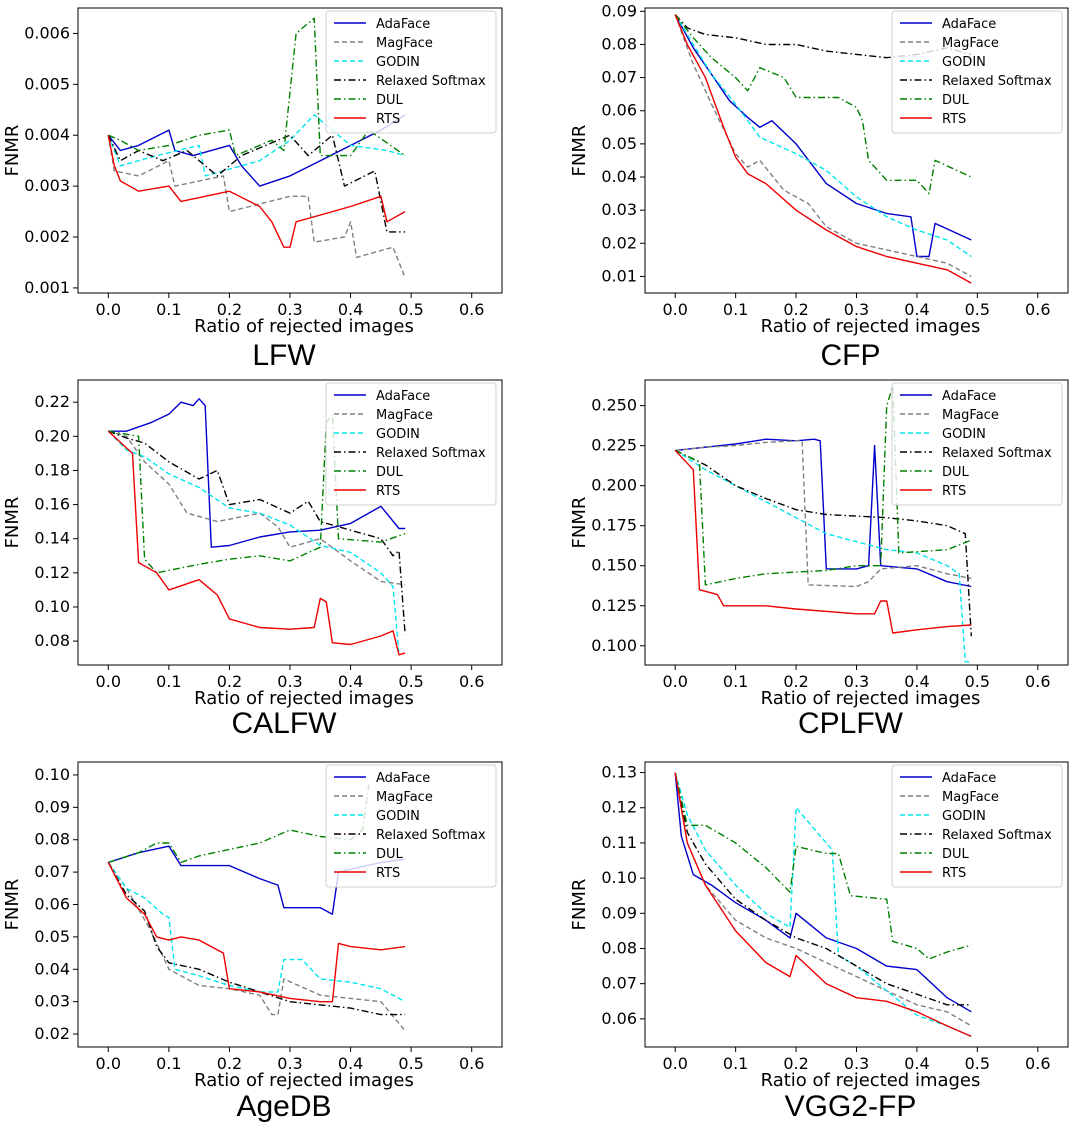 The width and height of the screenshot is (1079, 1125). What do you see at coordinates (619, 807) in the screenshot?
I see `y-tick-label: 0.12` at bounding box center [619, 807].